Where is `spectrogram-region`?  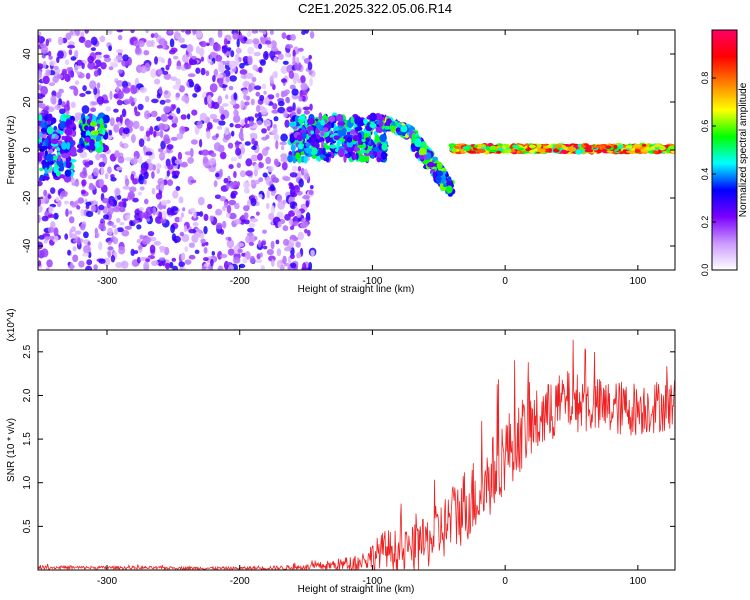 spectrogram-region is located at coordinates (57, 148).